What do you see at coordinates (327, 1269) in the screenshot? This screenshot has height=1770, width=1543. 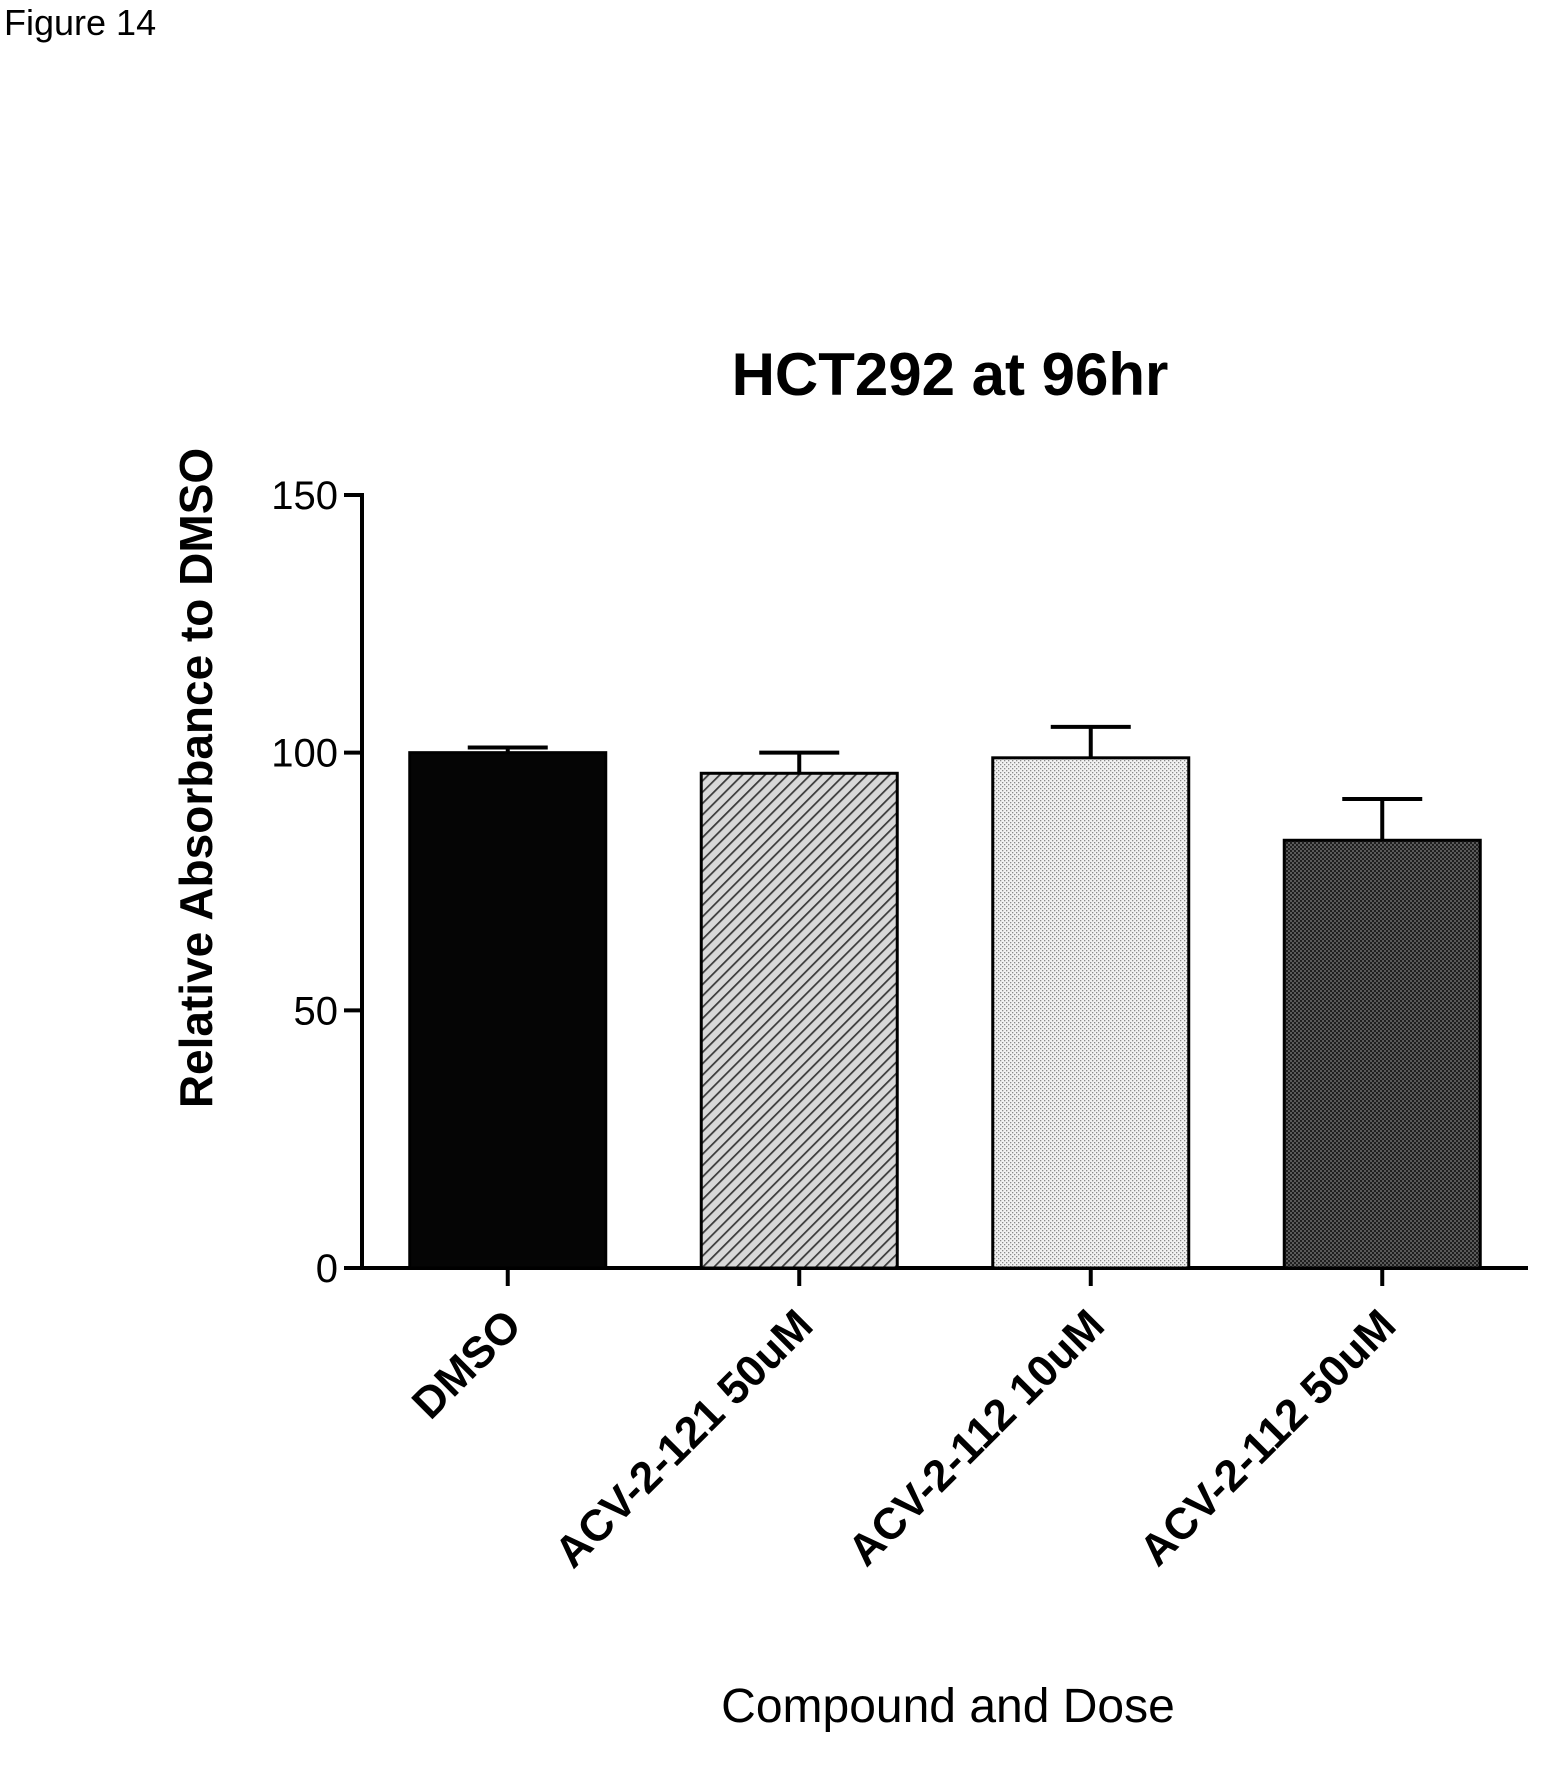 I see `y-tick-label: 0` at bounding box center [327, 1269].